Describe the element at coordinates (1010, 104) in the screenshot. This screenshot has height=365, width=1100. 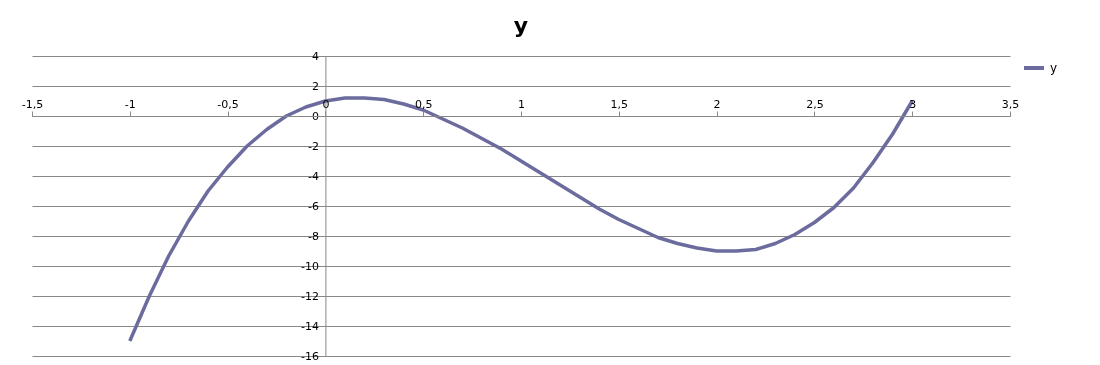
I see `x-tick-label: 3,5` at that location.